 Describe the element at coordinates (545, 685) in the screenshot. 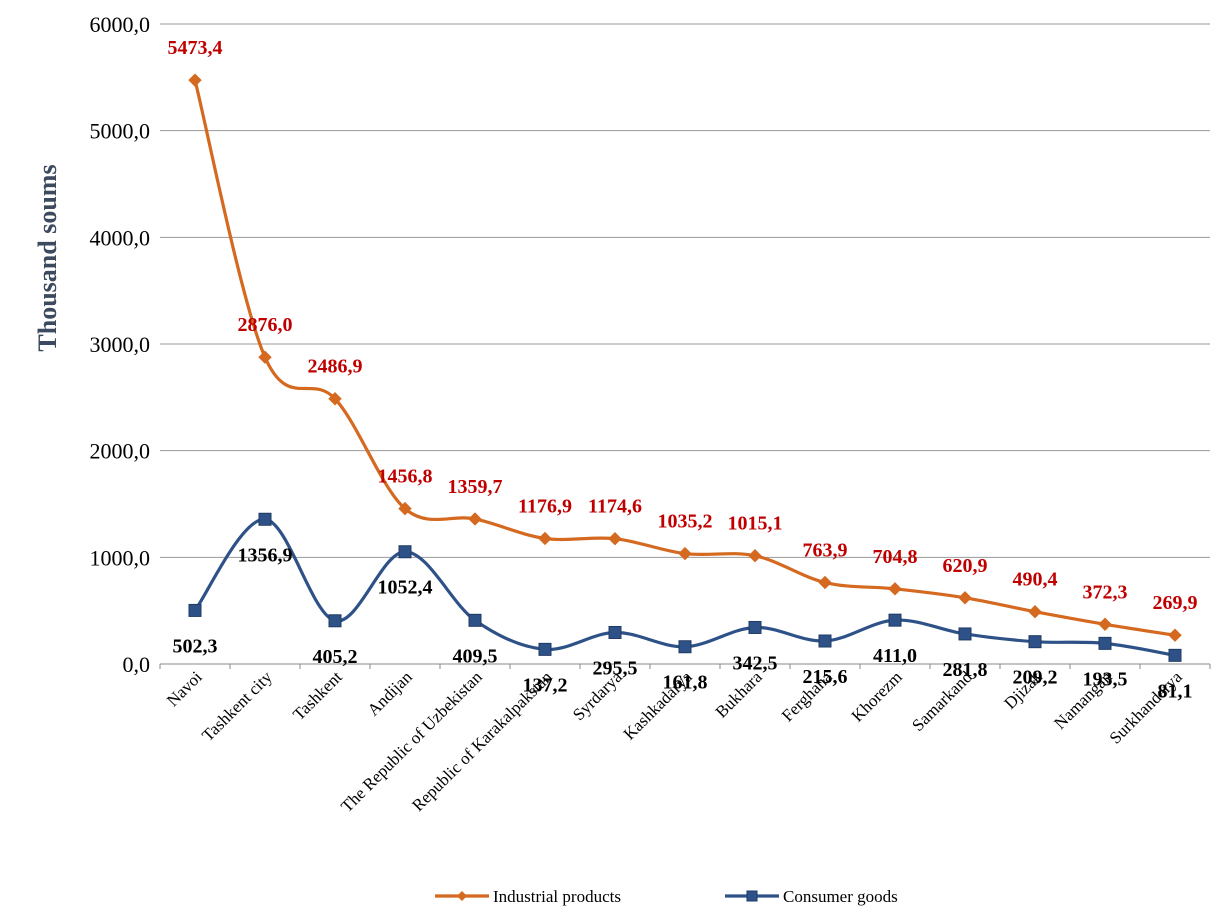

I see `consumer-goods-data-label: 137,2` at that location.